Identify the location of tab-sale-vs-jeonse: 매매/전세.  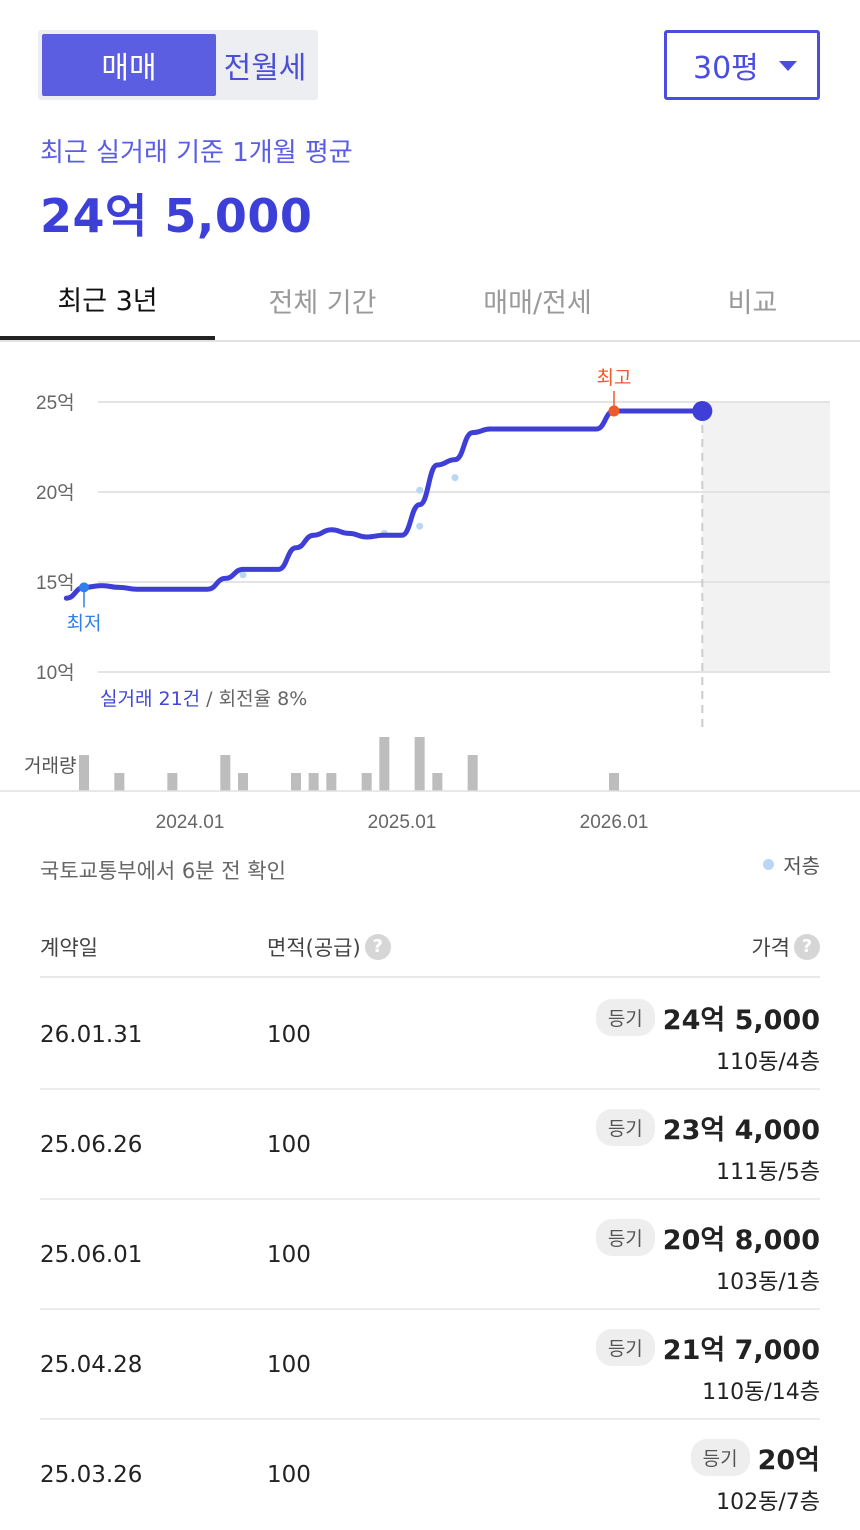
(537, 303).